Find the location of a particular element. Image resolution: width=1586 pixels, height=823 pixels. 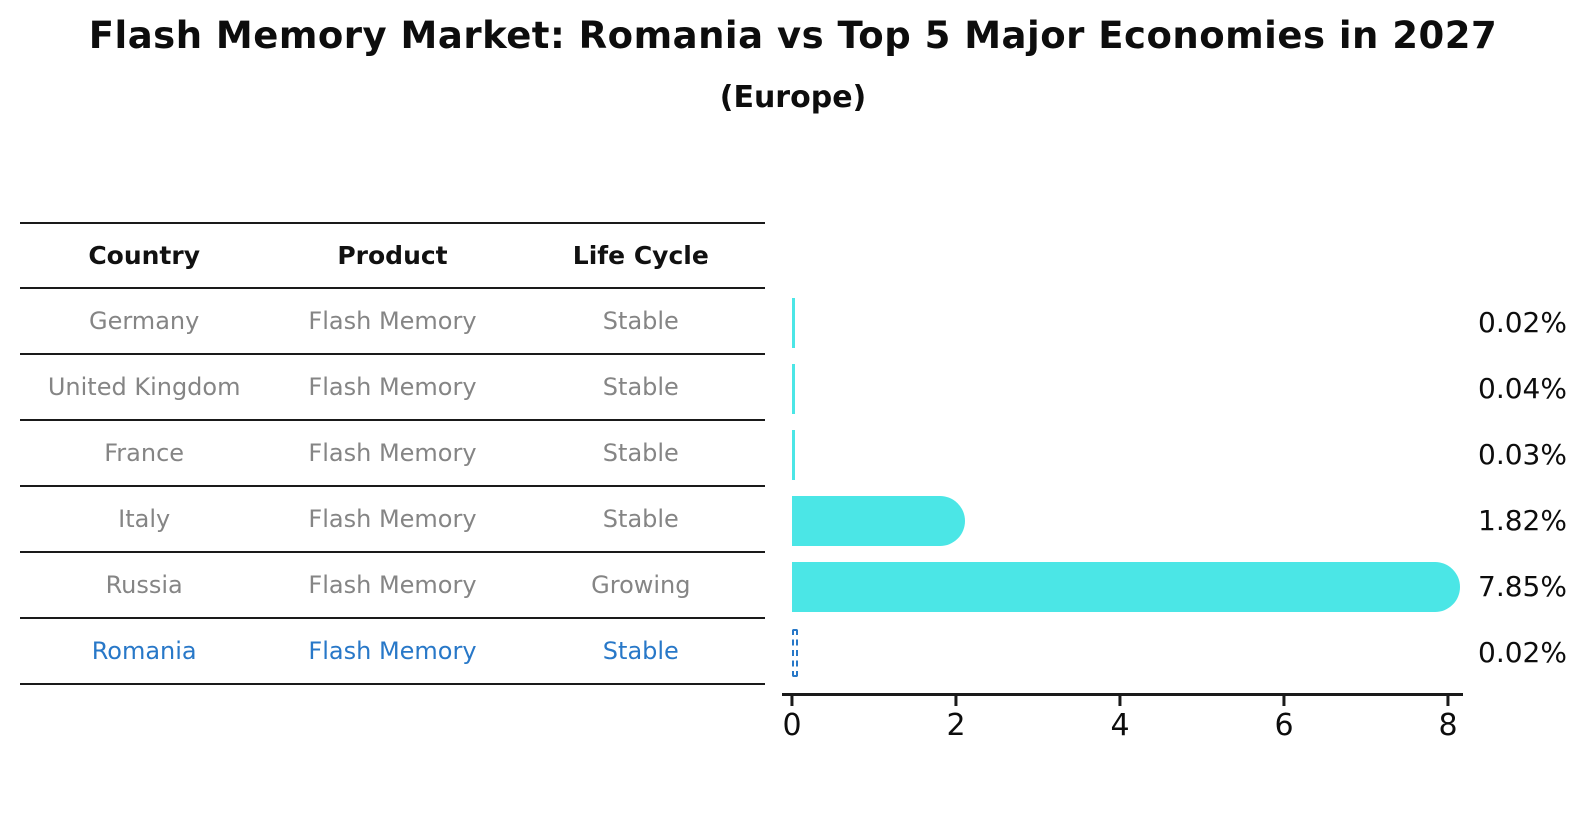

tick-label: 8 is located at coordinates (1448, 725).